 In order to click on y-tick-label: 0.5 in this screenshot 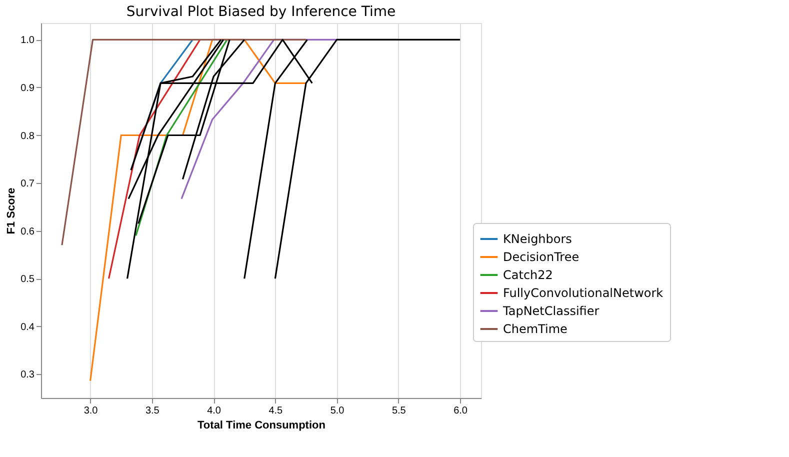, I will do `click(27, 280)`.